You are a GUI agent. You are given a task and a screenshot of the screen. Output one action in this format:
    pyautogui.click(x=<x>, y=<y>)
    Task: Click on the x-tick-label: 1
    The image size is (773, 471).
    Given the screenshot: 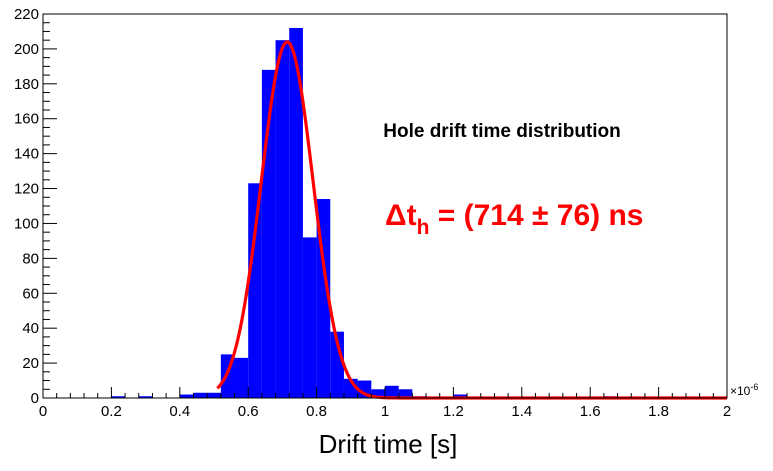 What is the action you would take?
    pyautogui.click(x=385, y=411)
    